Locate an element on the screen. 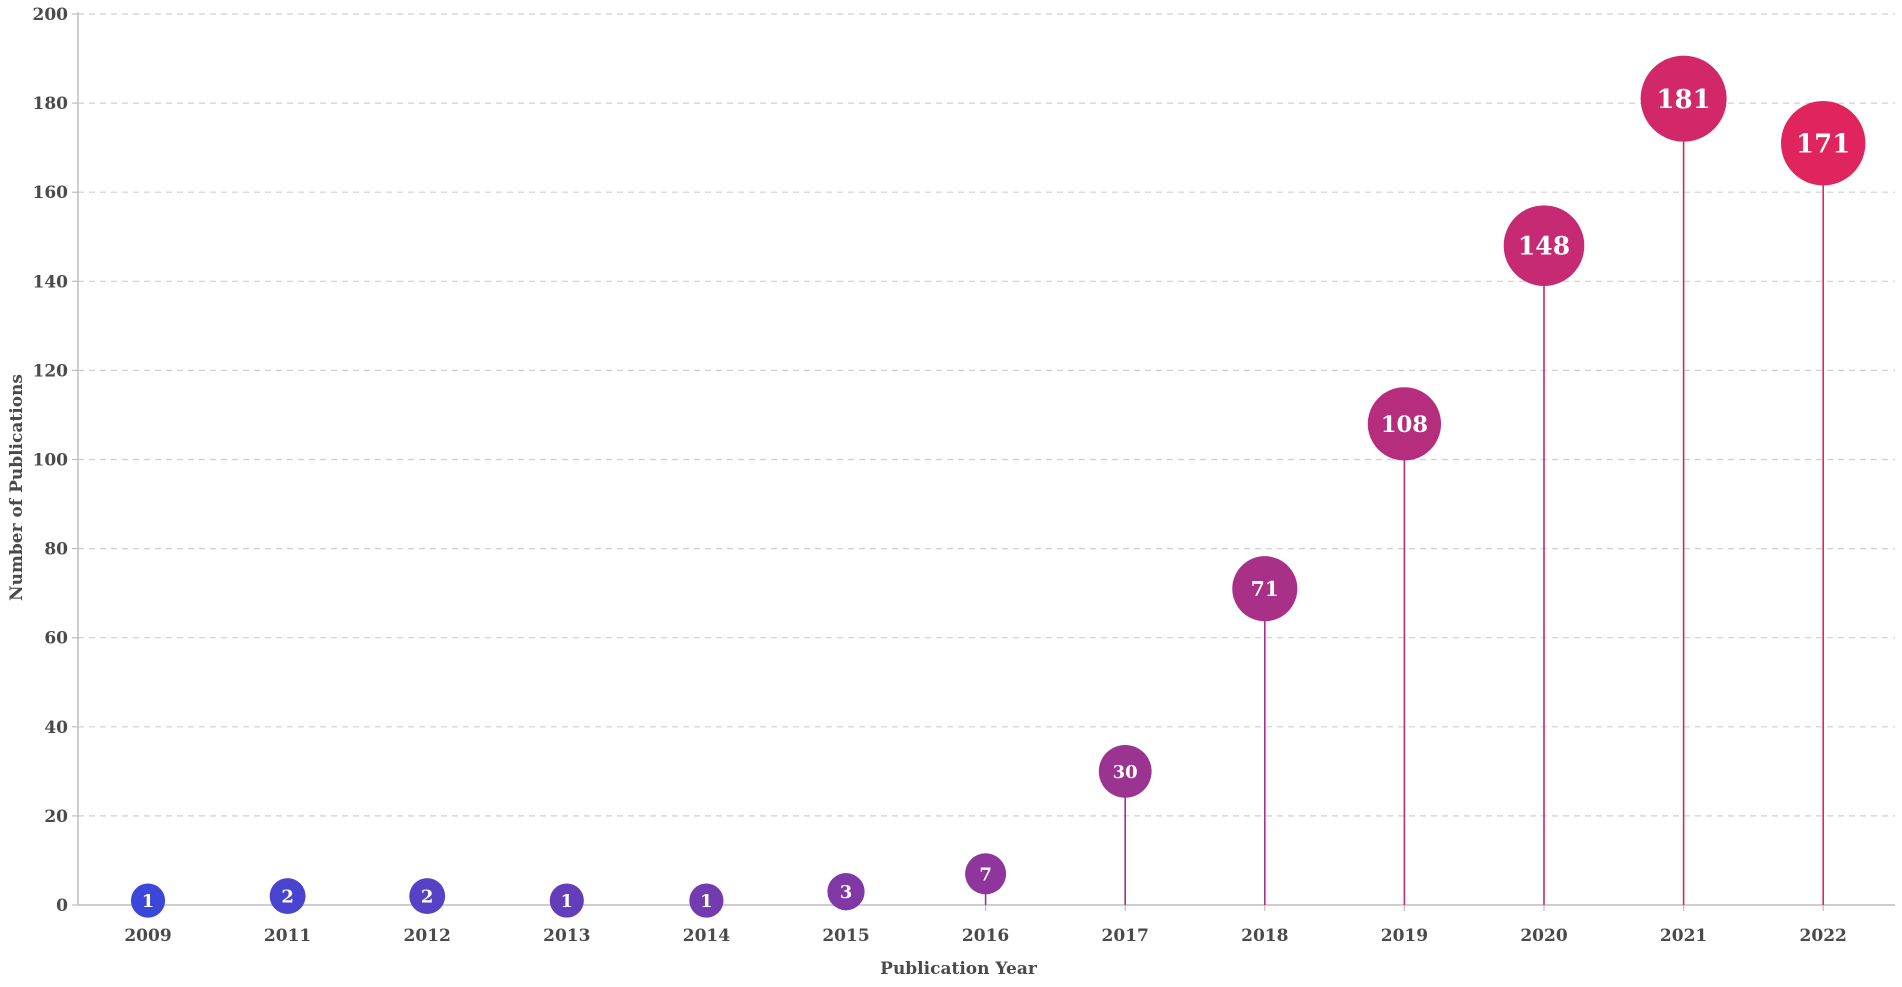 The image size is (1902, 987). data-point: 181 is located at coordinates (1683, 98).